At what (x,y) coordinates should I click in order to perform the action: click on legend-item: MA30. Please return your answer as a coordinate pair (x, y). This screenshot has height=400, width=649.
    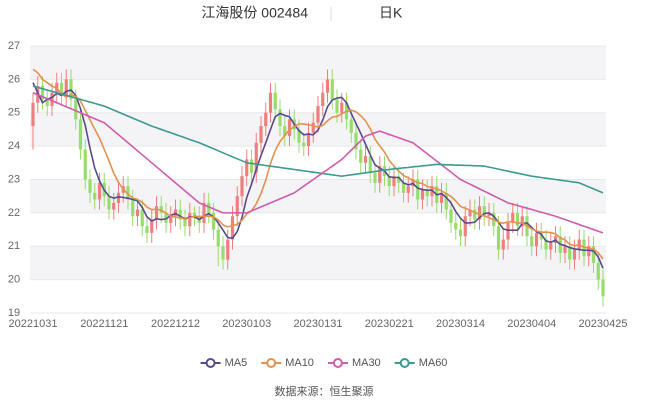
    Looking at the image, I should click on (354, 363).